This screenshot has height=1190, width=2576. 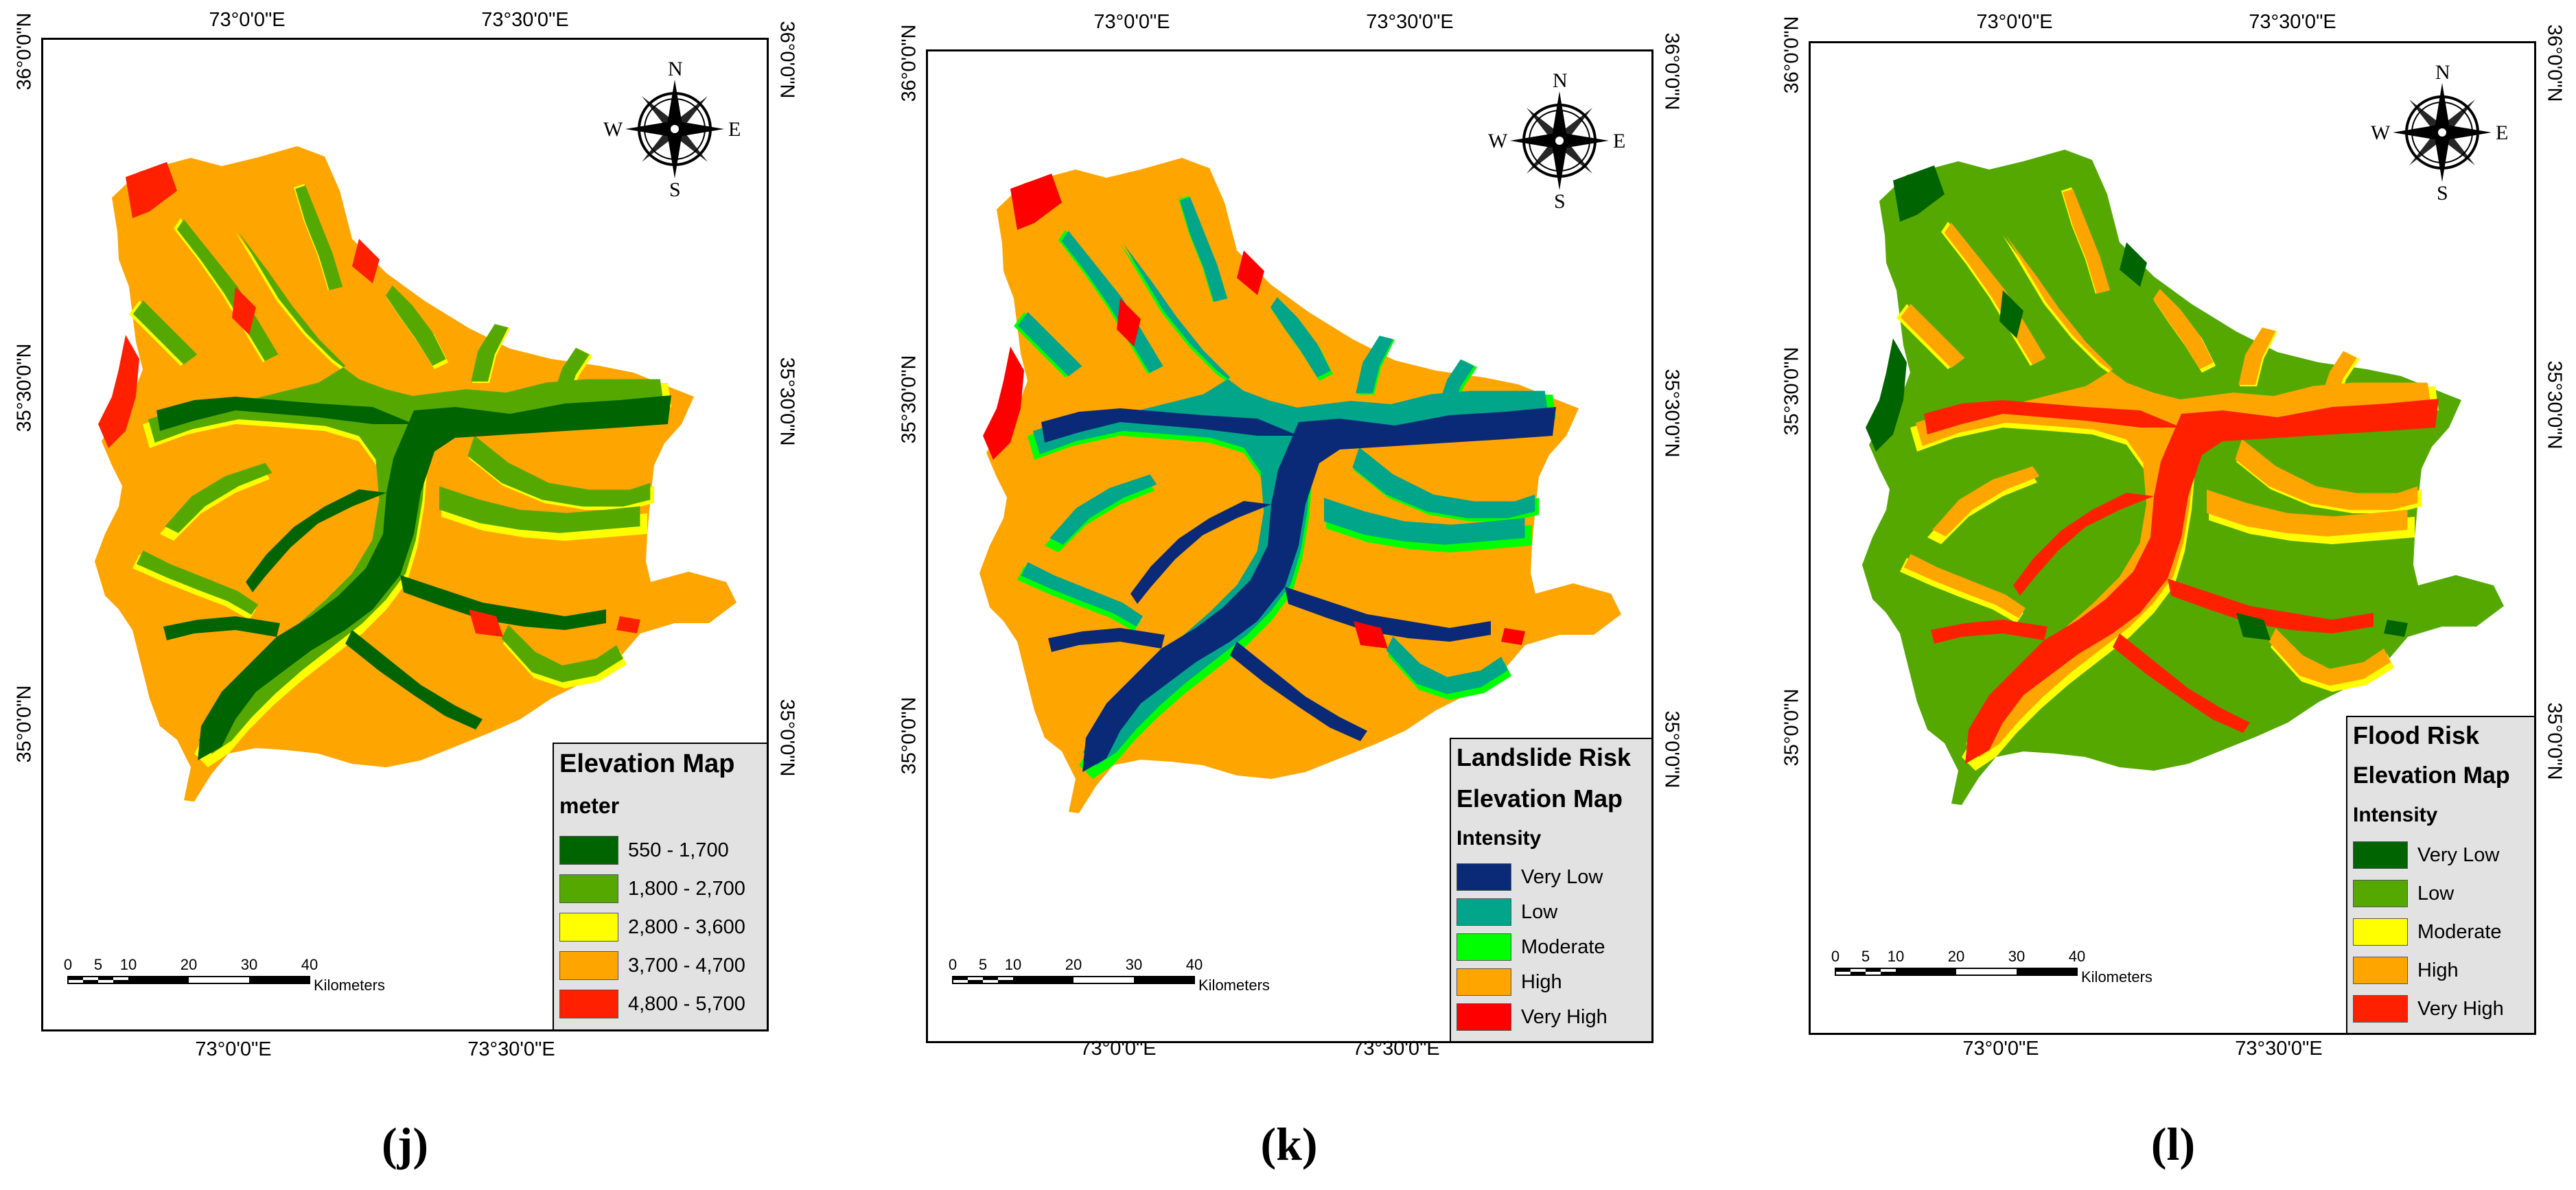 What do you see at coordinates (2173, 1144) in the screenshot?
I see `panel-label-l: (l)` at bounding box center [2173, 1144].